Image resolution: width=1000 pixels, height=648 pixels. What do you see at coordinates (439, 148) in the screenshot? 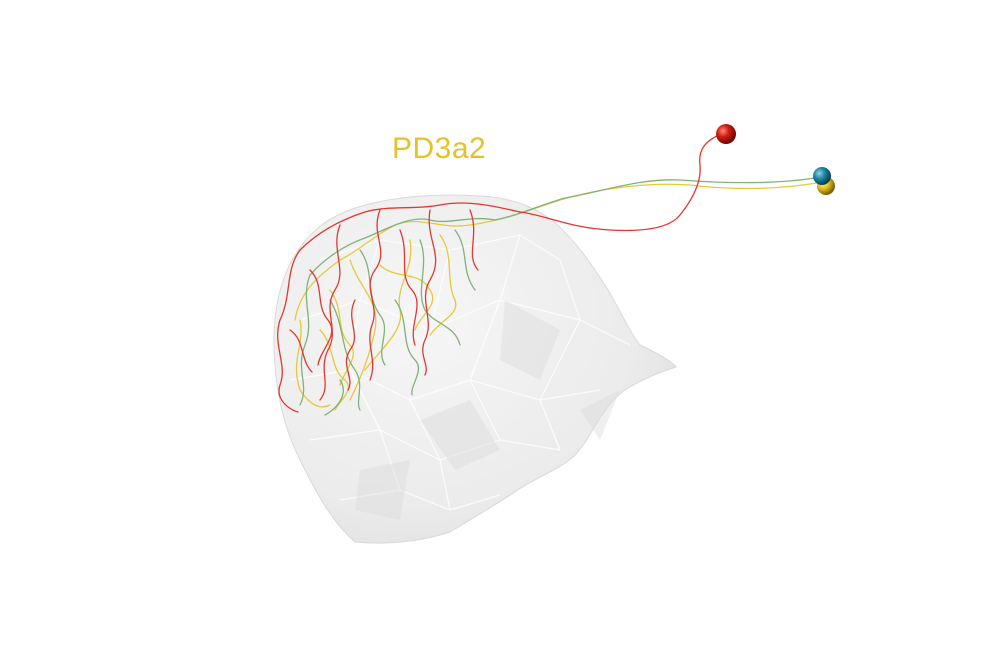
I see `cell-type-label: PD3a2` at bounding box center [439, 148].